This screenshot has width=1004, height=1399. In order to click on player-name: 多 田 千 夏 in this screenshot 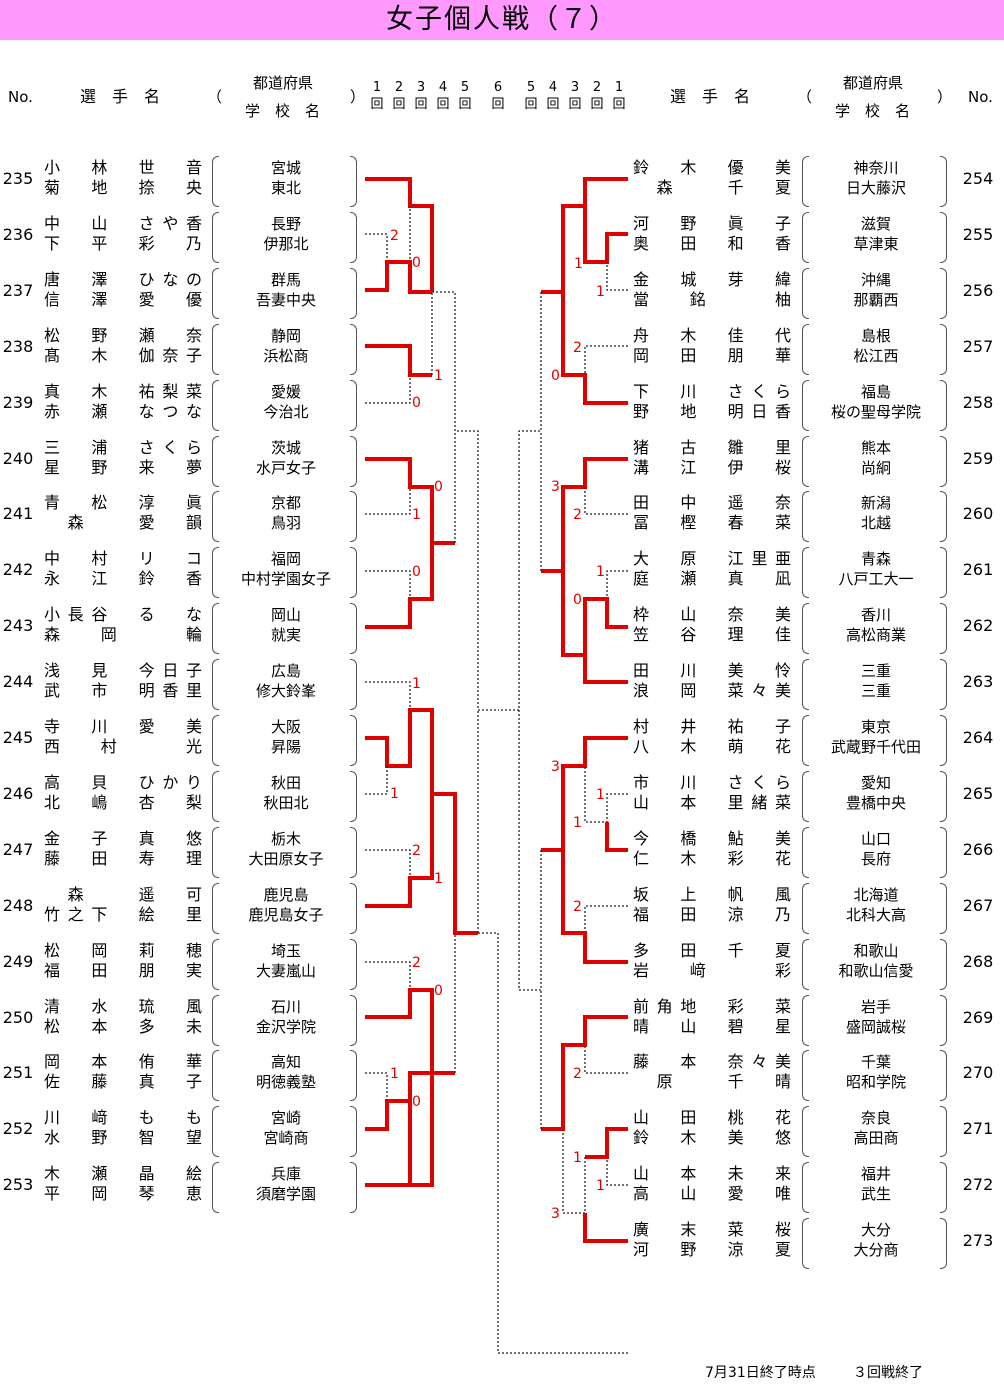, I will do `click(712, 950)`.